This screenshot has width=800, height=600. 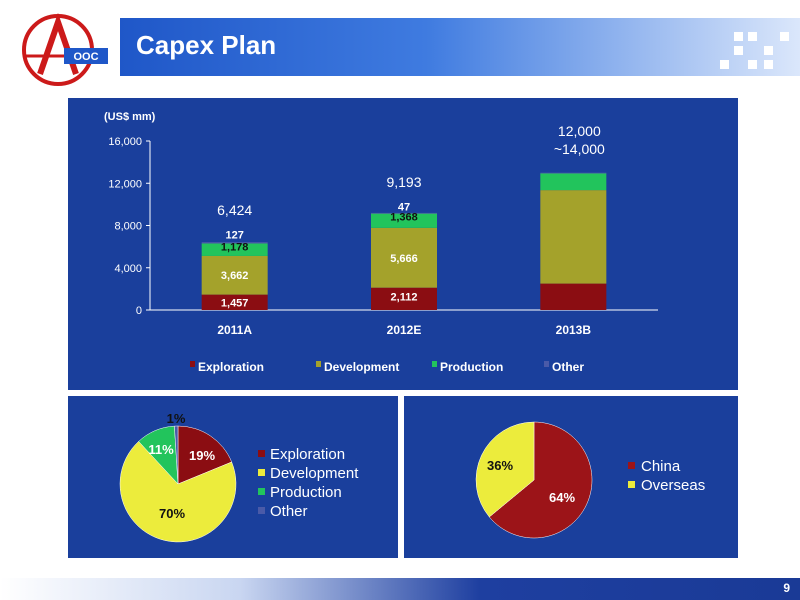 I want to click on pie-label-production: 11%, so click(x=161, y=449).